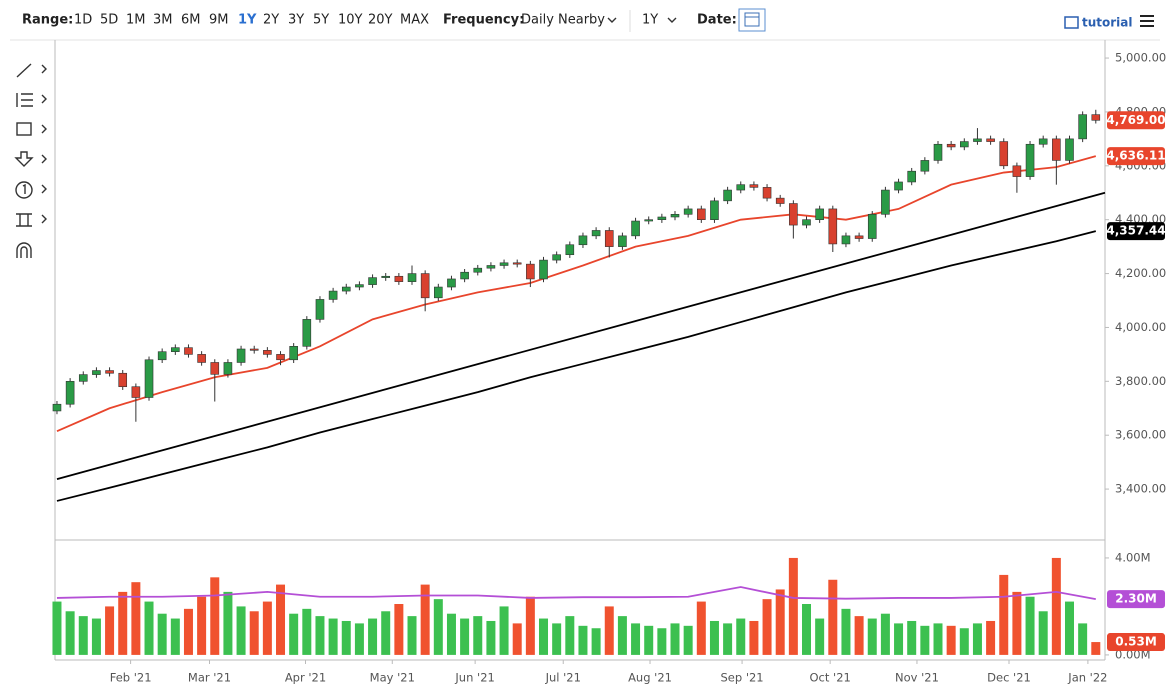  What do you see at coordinates (296, 20) in the screenshot?
I see `range-button: 3Y` at bounding box center [296, 20].